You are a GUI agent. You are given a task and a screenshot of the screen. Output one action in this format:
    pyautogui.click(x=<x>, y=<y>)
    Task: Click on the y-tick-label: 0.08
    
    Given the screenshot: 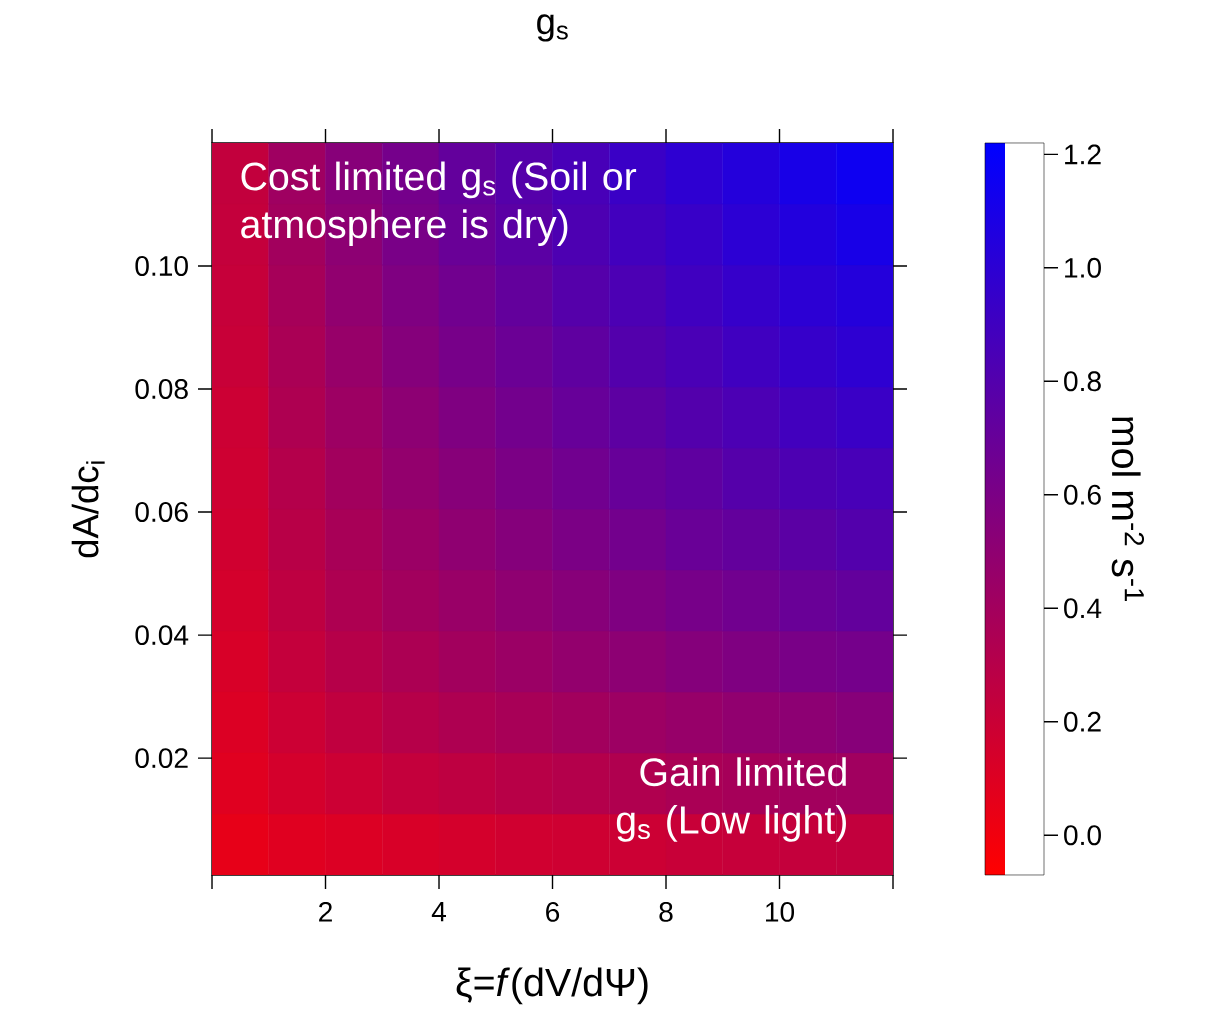 What is the action you would take?
    pyautogui.click(x=161, y=389)
    